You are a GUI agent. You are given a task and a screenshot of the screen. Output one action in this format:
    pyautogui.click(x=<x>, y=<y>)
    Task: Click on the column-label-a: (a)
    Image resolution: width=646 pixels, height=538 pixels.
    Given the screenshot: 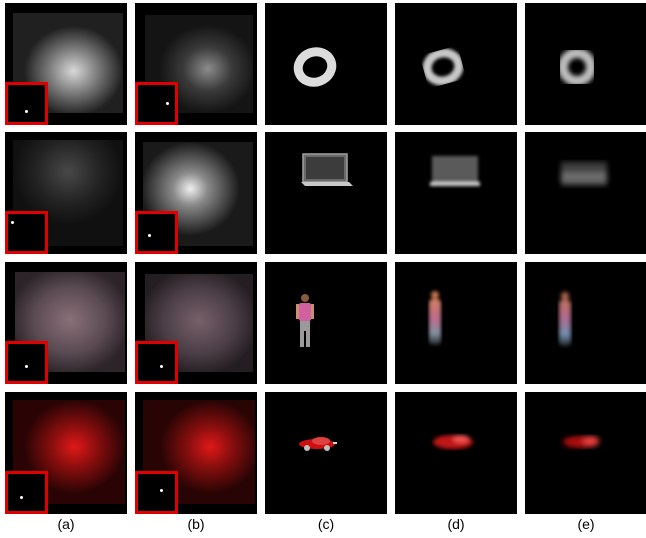 What is the action you would take?
    pyautogui.click(x=66, y=524)
    